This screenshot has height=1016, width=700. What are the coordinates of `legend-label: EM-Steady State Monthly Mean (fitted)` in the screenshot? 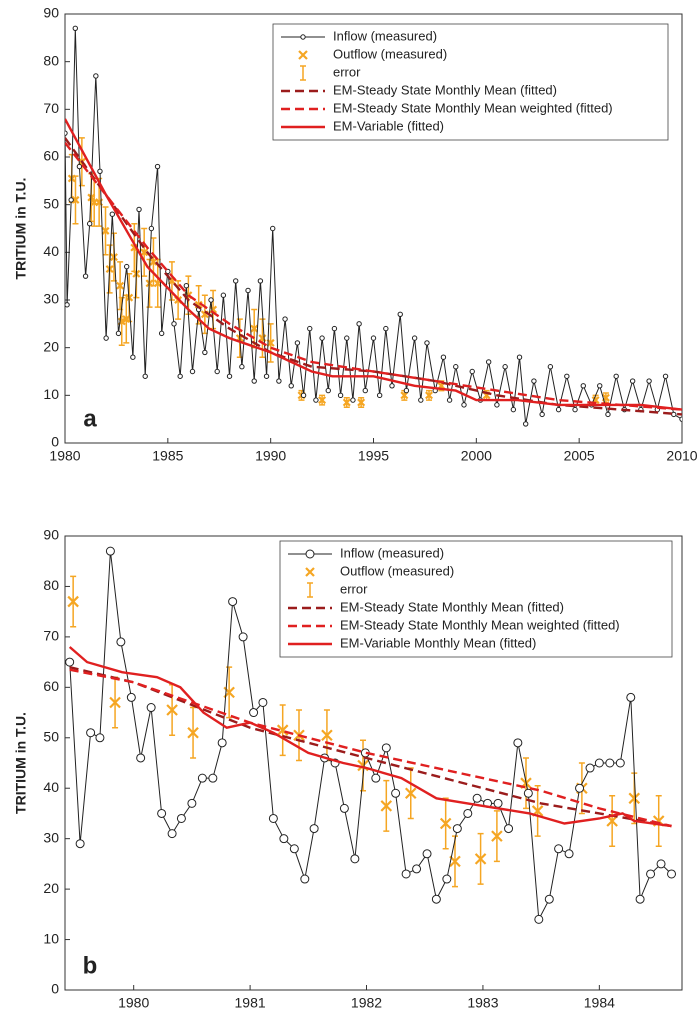 It's located at (445, 89).